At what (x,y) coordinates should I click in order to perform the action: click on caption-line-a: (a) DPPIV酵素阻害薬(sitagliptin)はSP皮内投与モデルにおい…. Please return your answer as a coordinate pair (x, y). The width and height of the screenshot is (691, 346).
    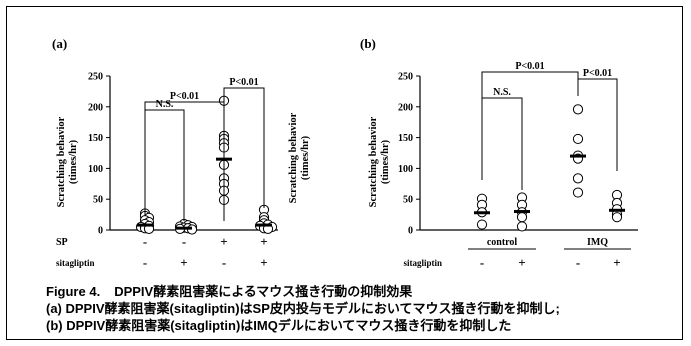
    Looking at the image, I should click on (303, 308).